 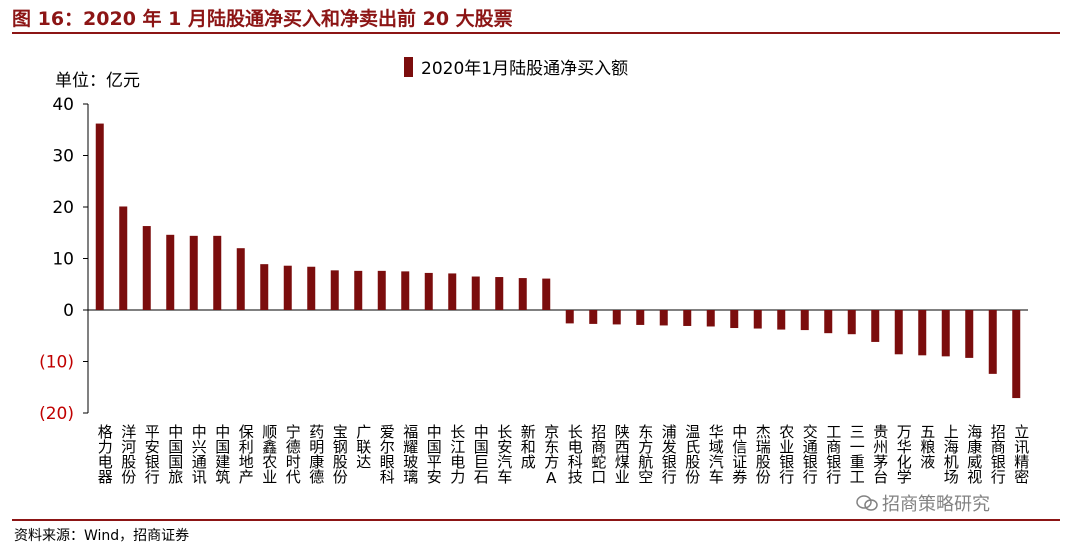 What do you see at coordinates (363, 446) in the screenshot?
I see `x-tick-label: 广联达` at bounding box center [363, 446].